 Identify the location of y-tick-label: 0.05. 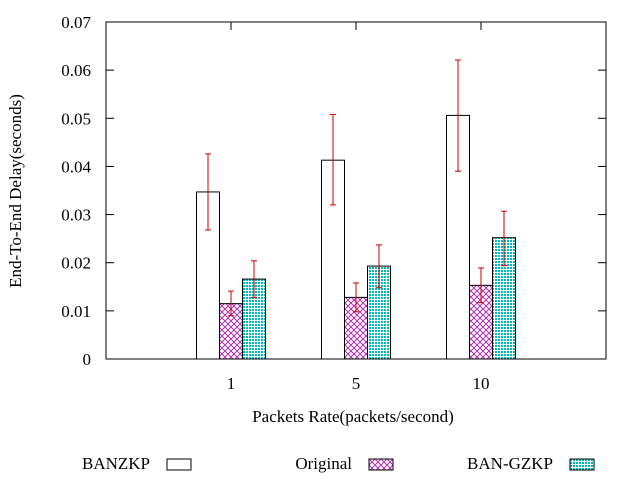
(76, 118).